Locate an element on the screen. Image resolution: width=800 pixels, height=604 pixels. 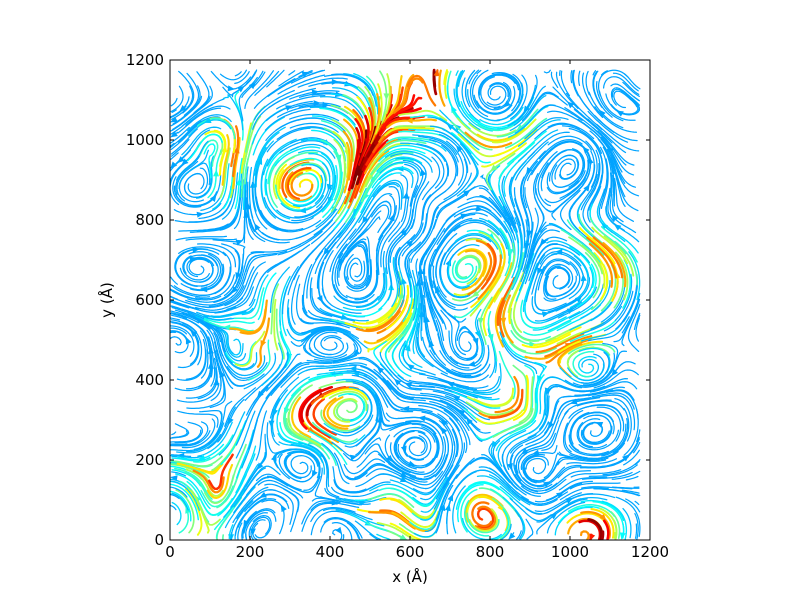
x-axis-label: x (Å) is located at coordinates (410, 576).